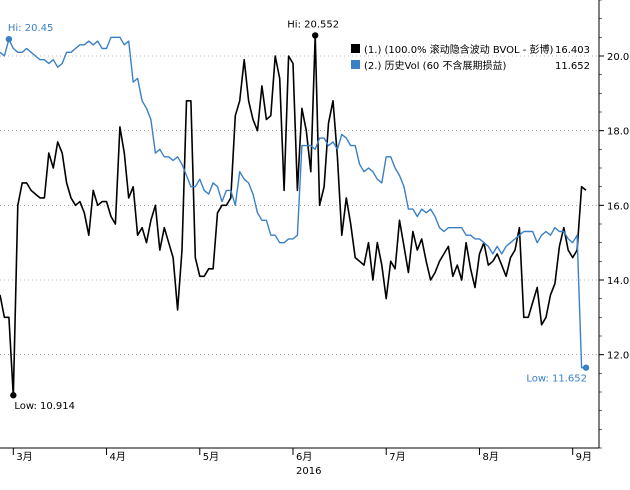 The height and width of the screenshot is (490, 630). What do you see at coordinates (618, 356) in the screenshot?
I see `y-tick-label-0: 12.00` at bounding box center [618, 356].